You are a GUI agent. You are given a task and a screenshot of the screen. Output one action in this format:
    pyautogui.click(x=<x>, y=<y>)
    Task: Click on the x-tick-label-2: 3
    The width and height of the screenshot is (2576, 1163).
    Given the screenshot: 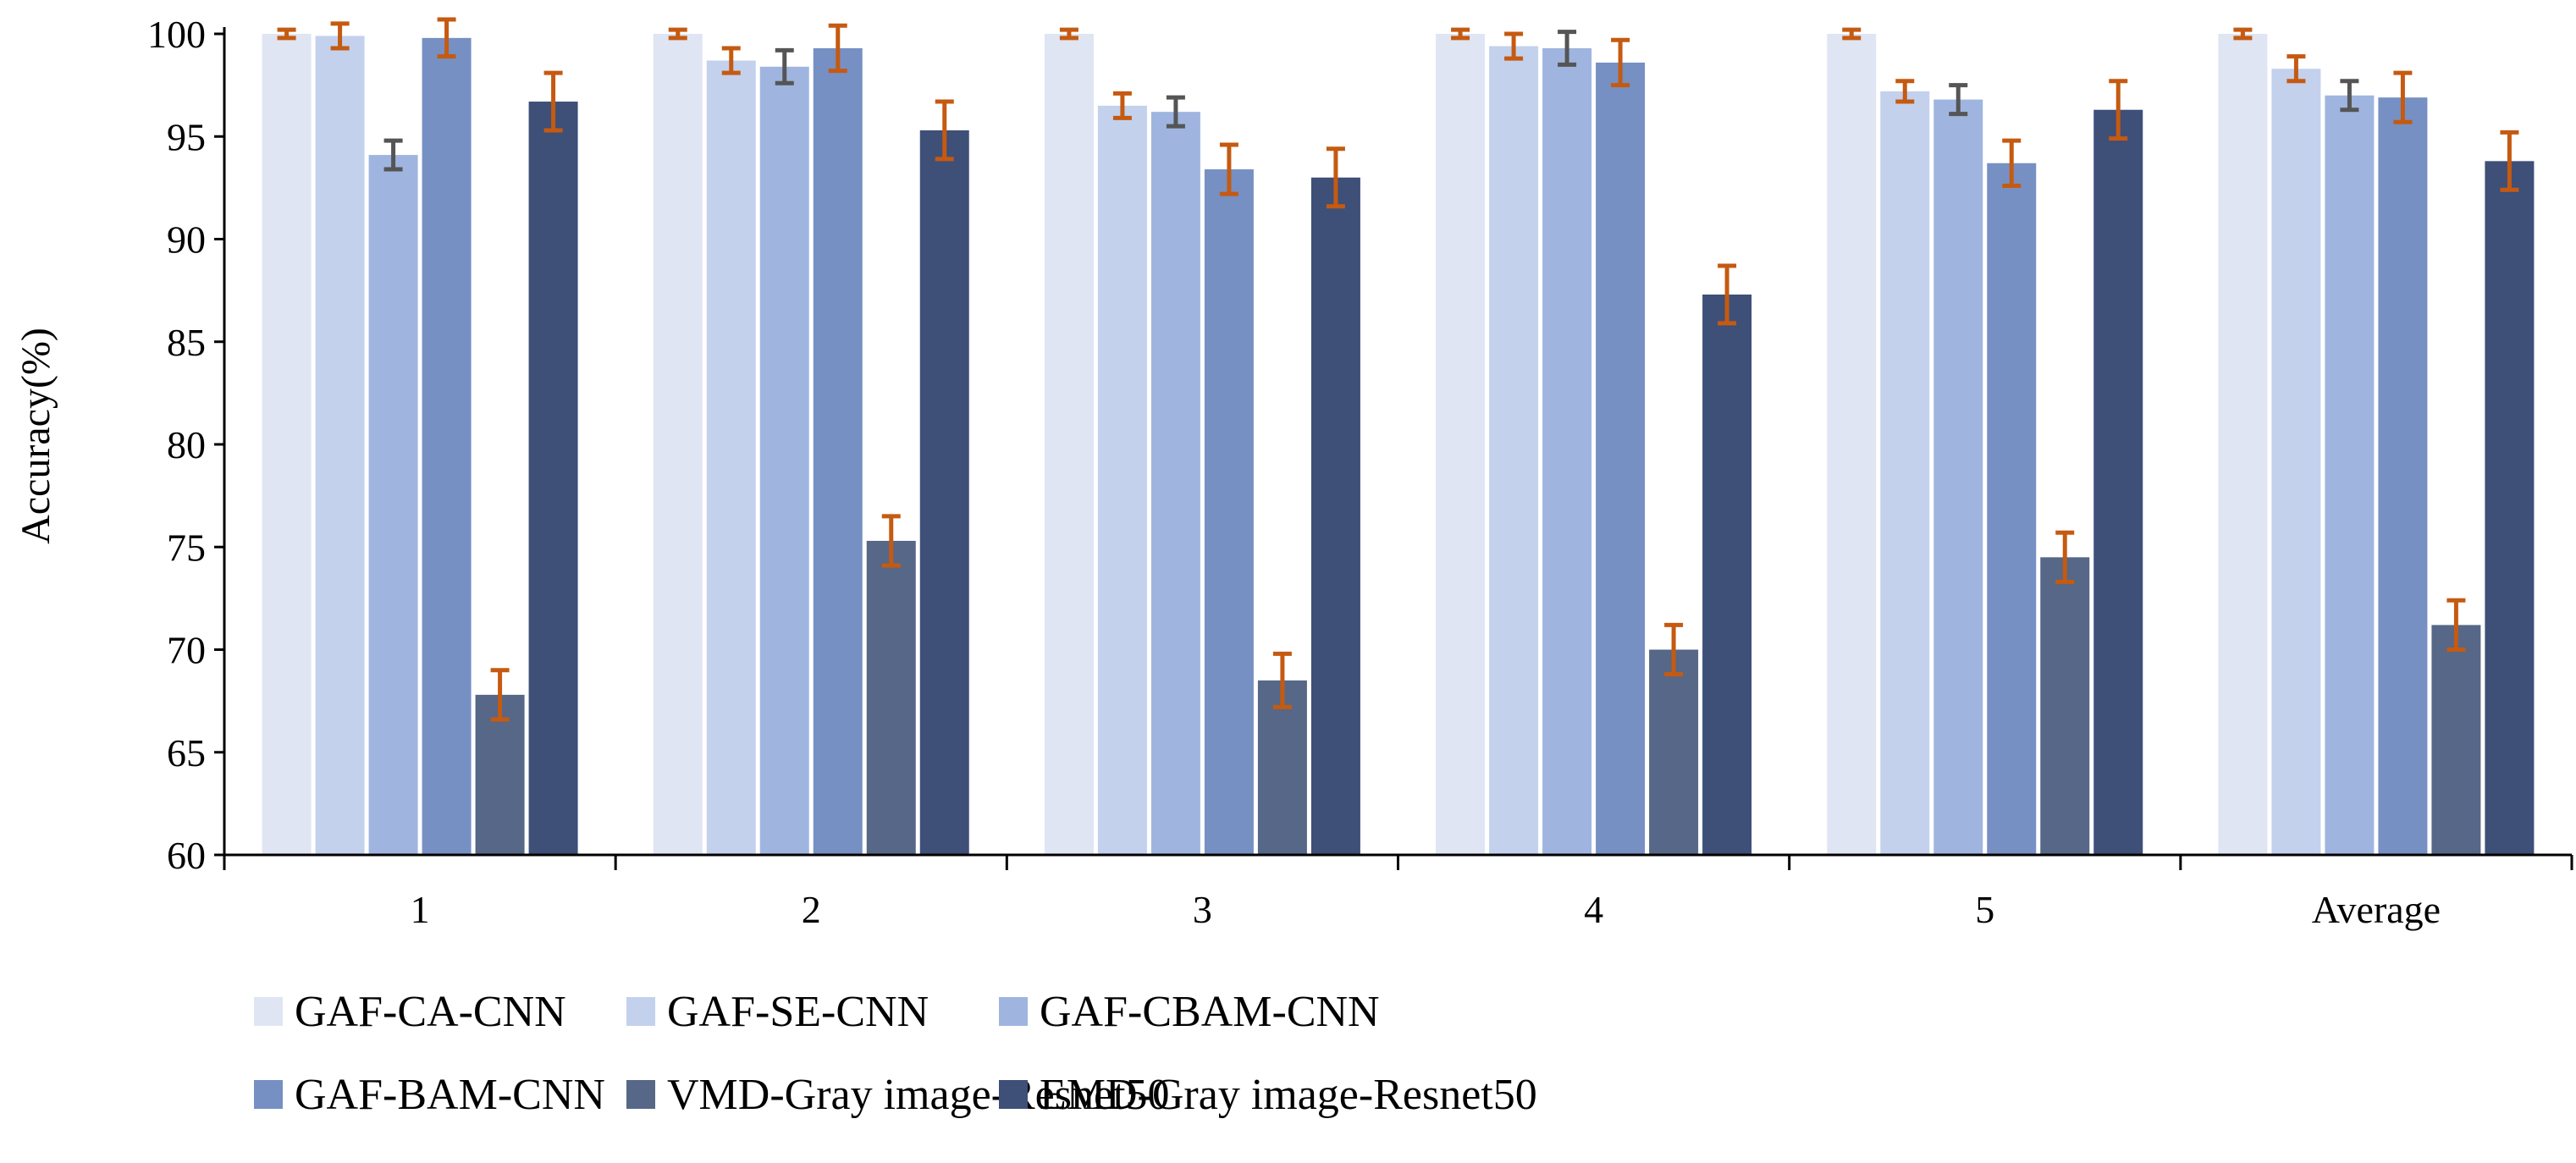 What is the action you would take?
    pyautogui.click(x=1202, y=909)
    